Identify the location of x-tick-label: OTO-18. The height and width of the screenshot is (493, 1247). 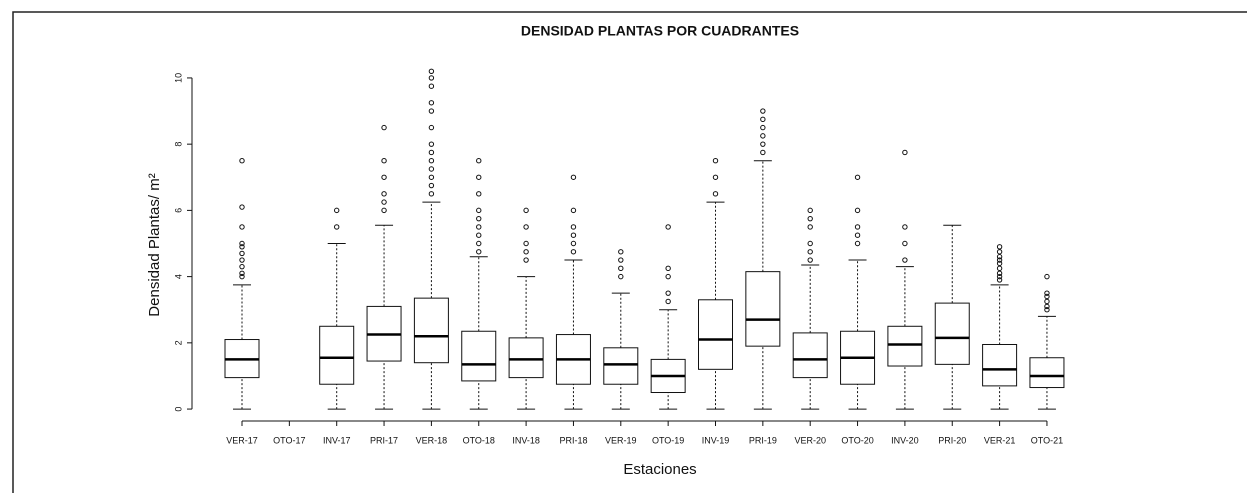
(479, 440).